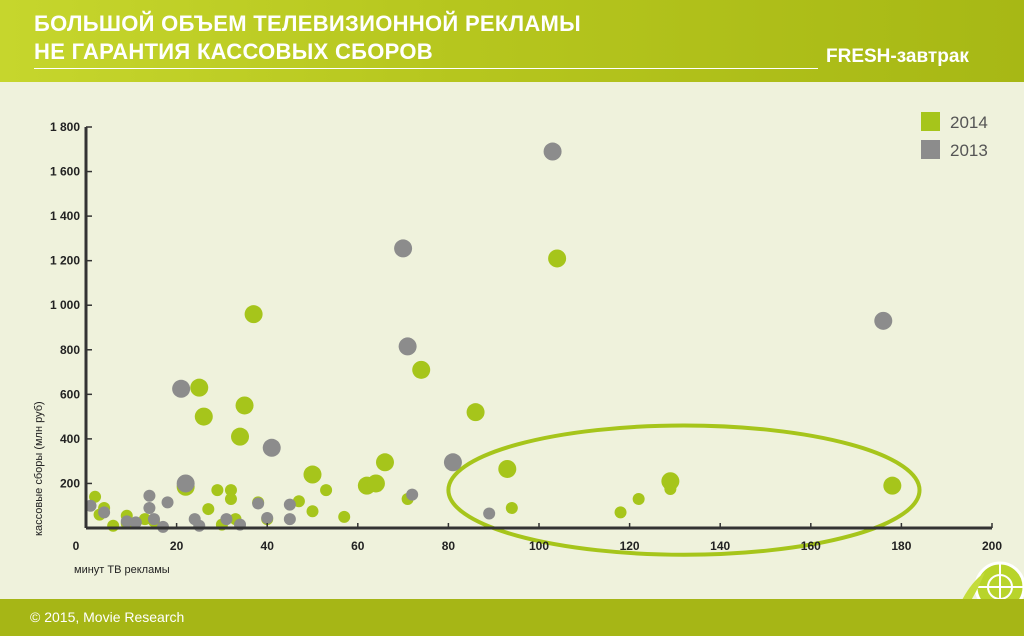 This screenshot has height=636, width=1024. What do you see at coordinates (930, 121) in the screenshot?
I see `legend-swatch-2014` at bounding box center [930, 121].